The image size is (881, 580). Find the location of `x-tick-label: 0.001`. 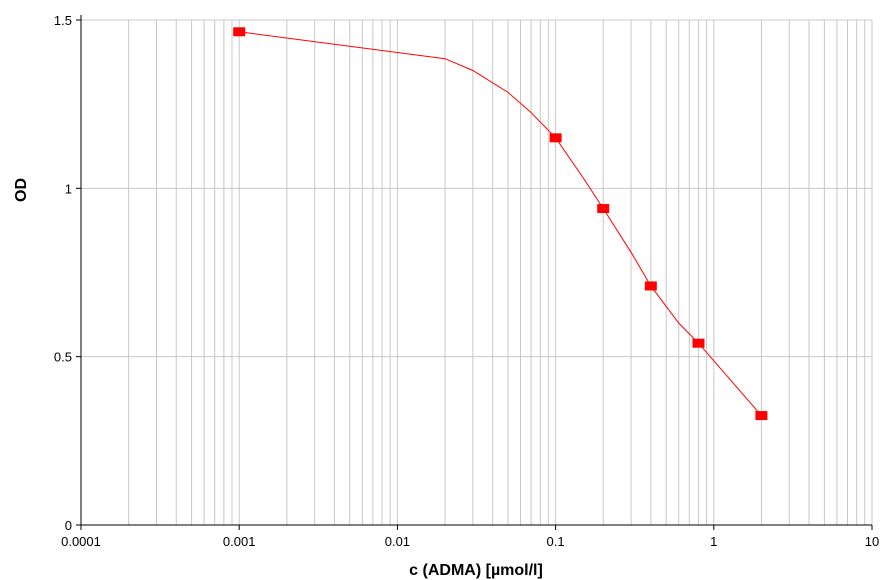

x-tick-label: 0.001 is located at coordinates (239, 541).